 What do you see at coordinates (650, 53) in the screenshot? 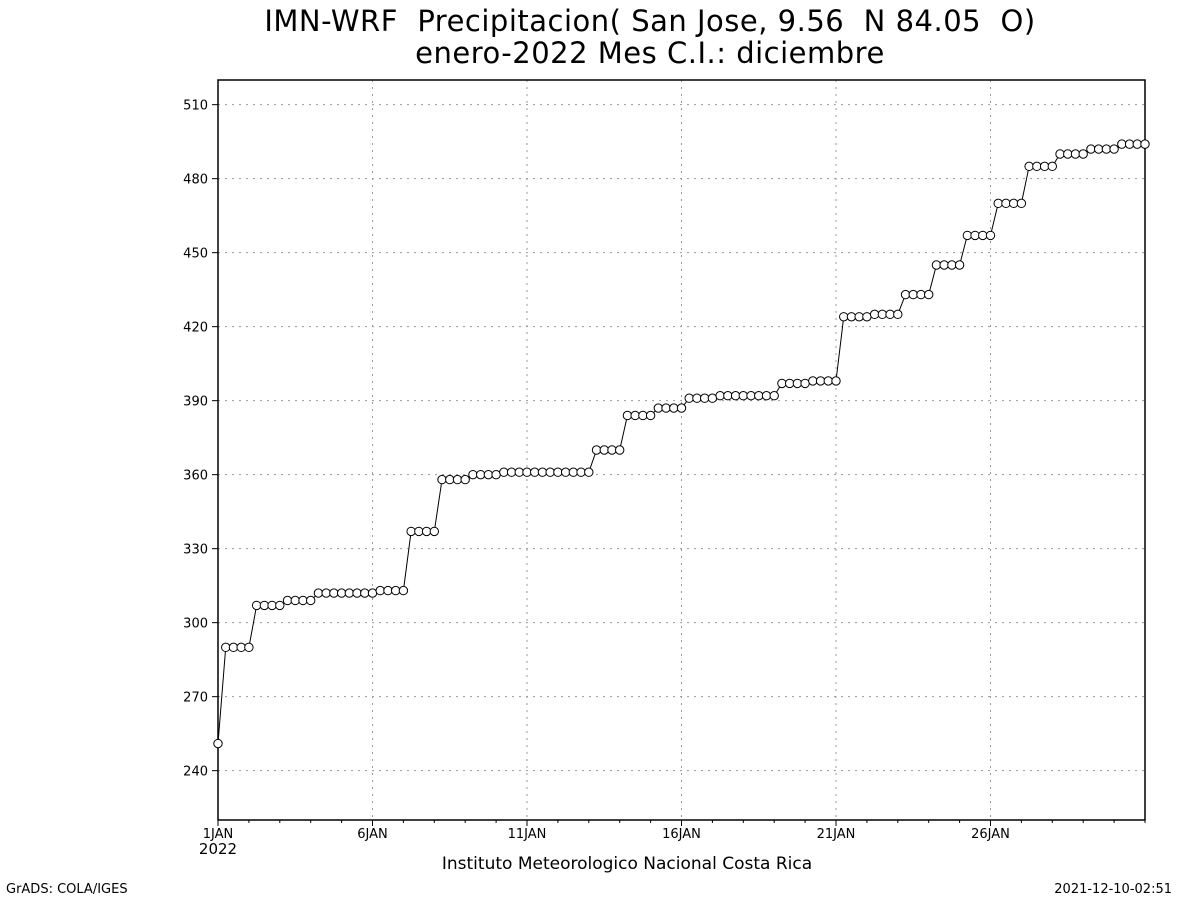
I see `chart-subtitle: enero-2022 Mes C.I.: diciembre` at bounding box center [650, 53].